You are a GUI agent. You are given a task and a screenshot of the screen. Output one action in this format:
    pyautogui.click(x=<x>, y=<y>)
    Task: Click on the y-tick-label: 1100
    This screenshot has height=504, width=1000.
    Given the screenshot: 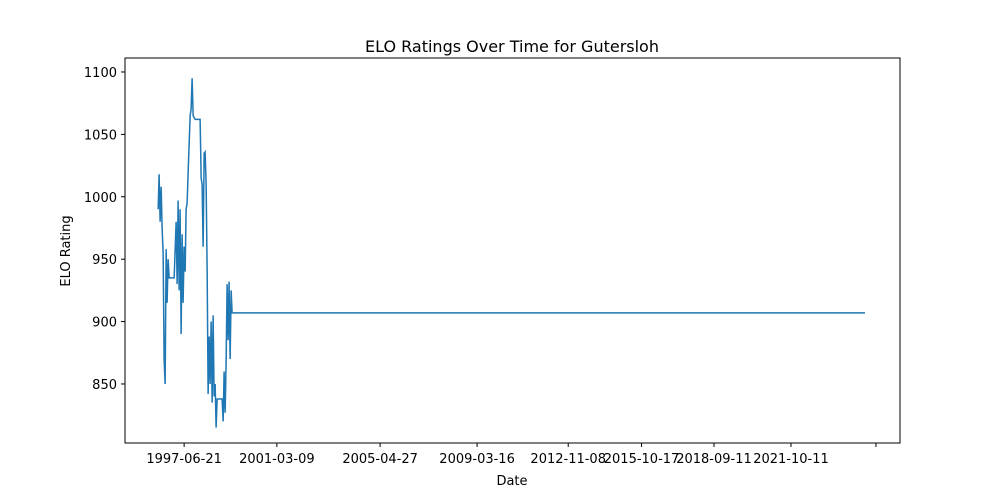 What is the action you would take?
    pyautogui.click(x=100, y=73)
    